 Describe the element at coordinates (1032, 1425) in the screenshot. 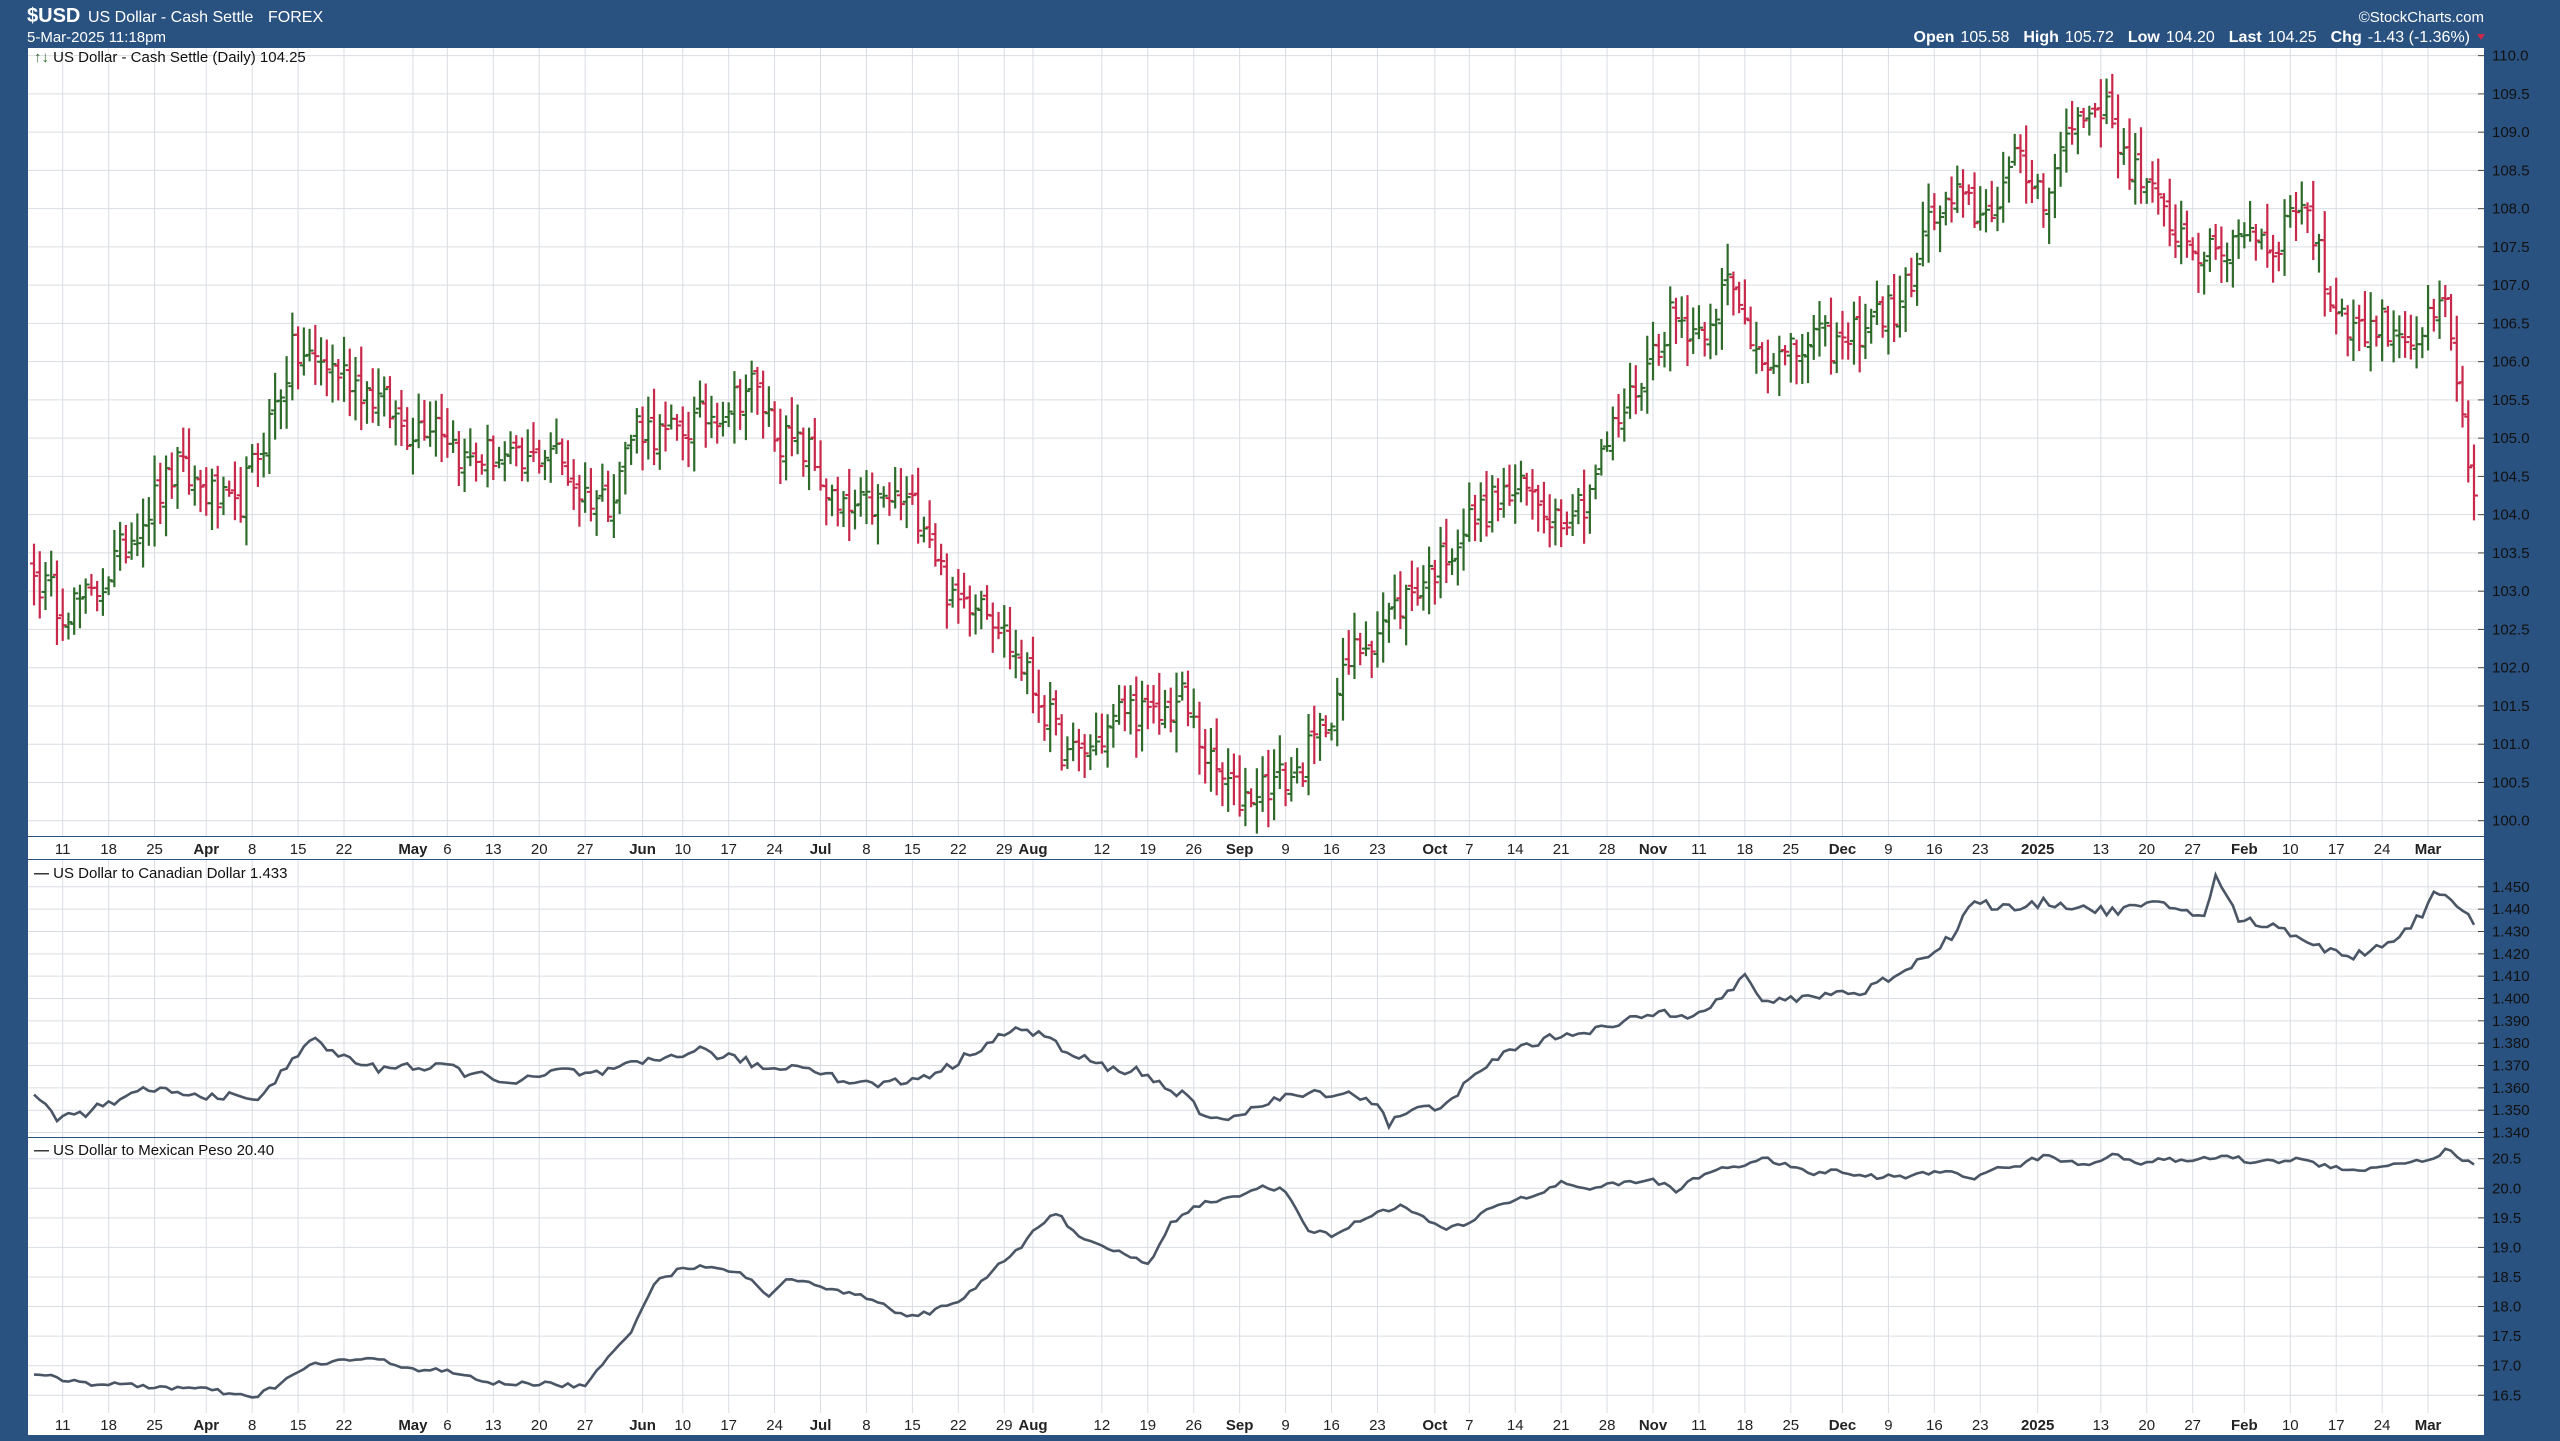

I see `x-tick-label: Aug` at that location.